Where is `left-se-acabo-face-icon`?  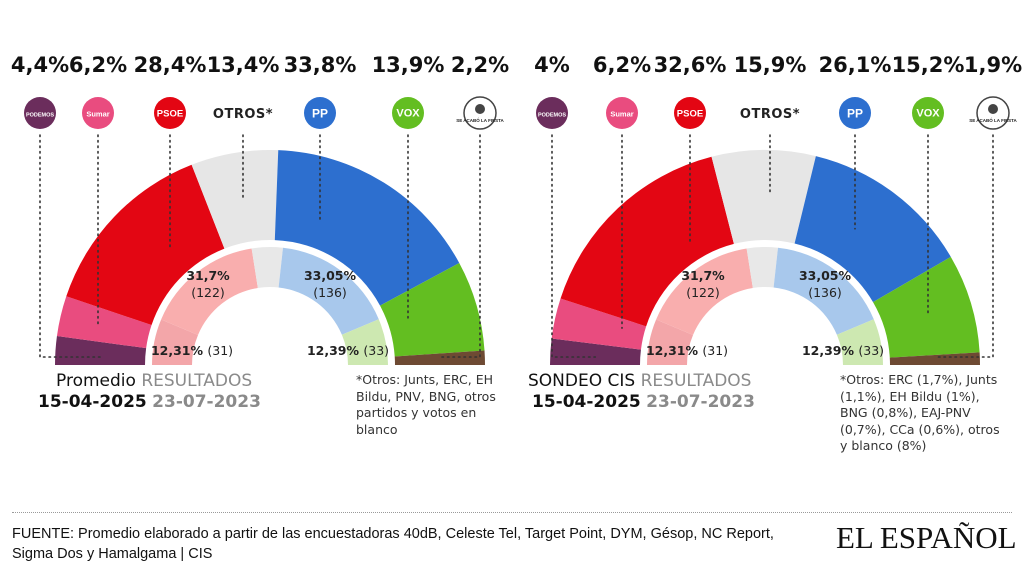 left-se-acabo-face-icon is located at coordinates (480, 109).